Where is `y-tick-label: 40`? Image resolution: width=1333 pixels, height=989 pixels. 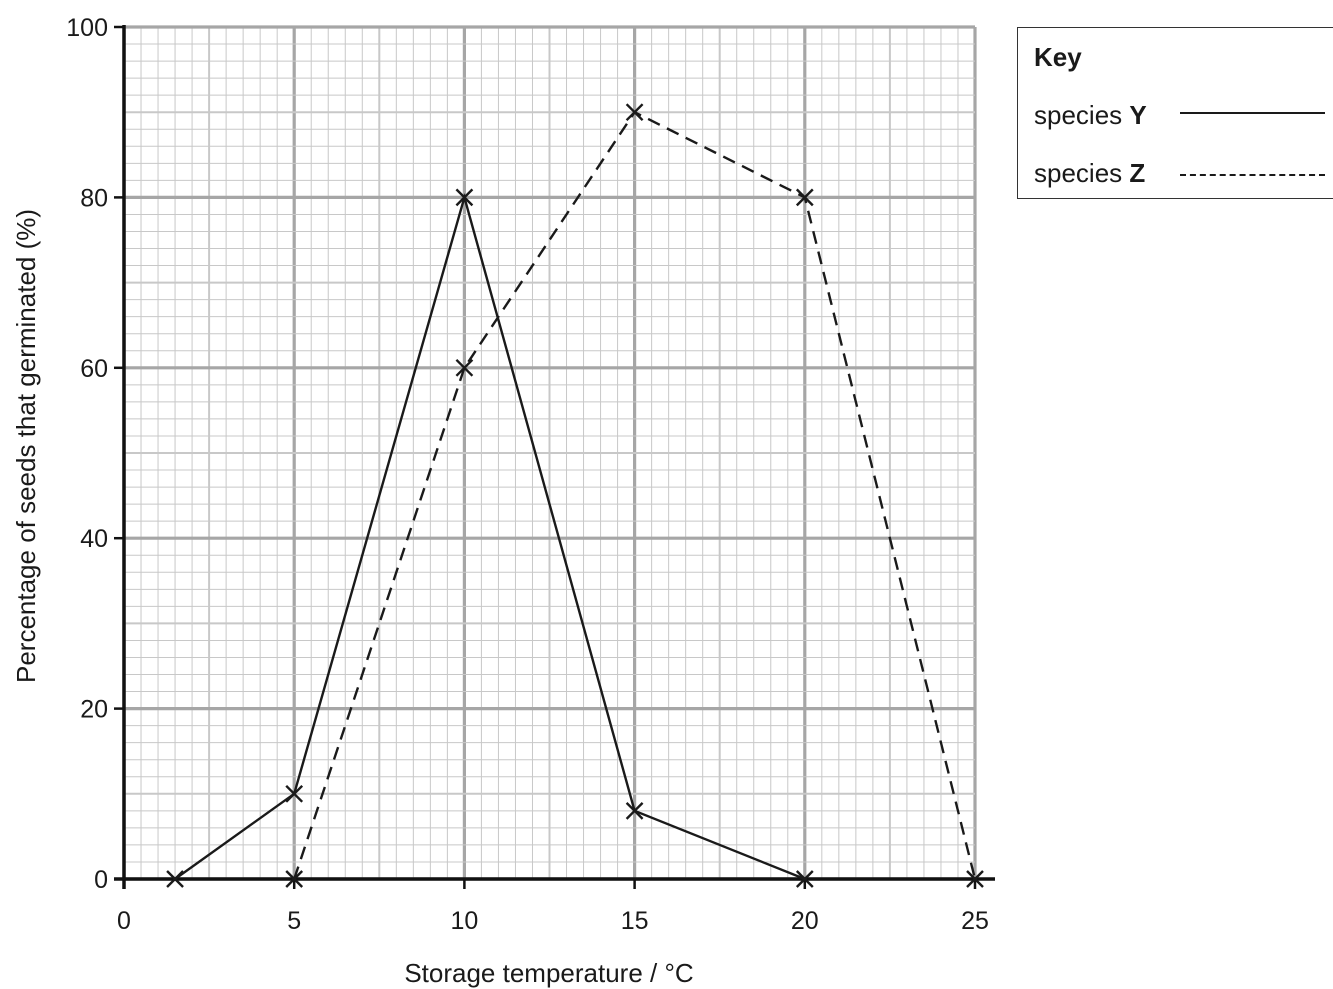
y-tick-label: 40 is located at coordinates (94, 539).